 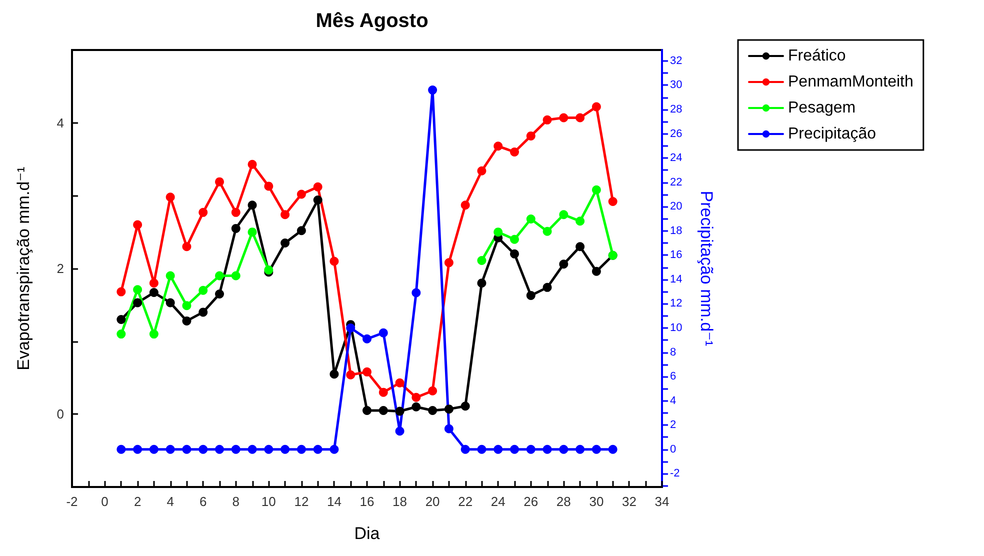 I want to click on y2-tick-label: 8, so click(x=673, y=352).